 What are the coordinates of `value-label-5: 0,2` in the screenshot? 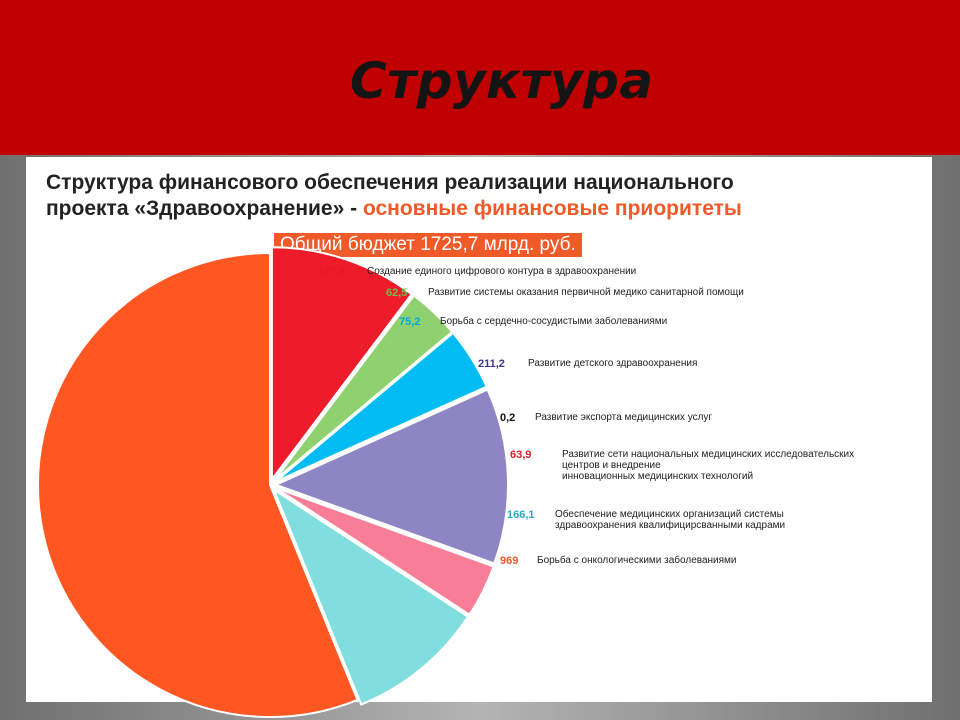 It's located at (507, 418).